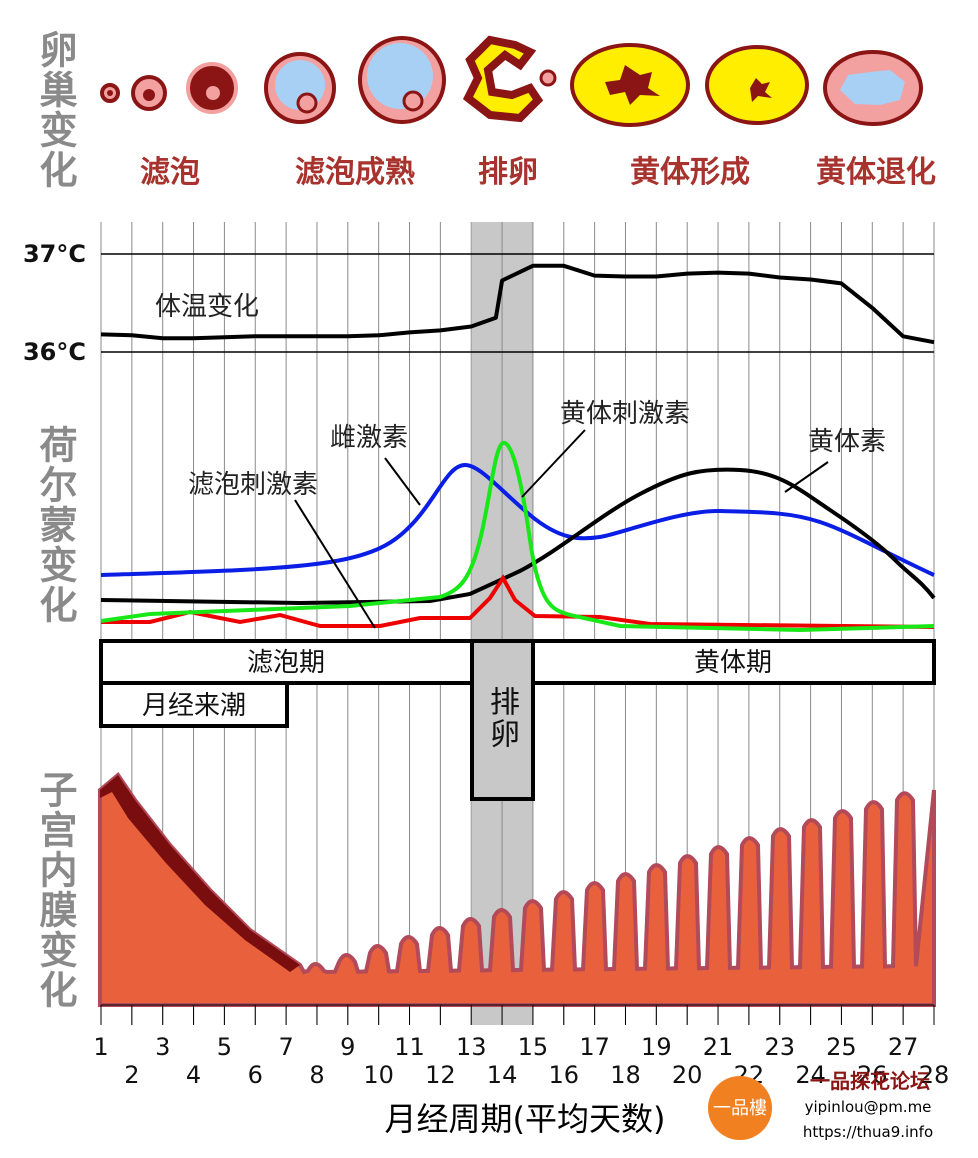 The width and height of the screenshot is (978, 1158). Describe the element at coordinates (841, 1047) in the screenshot. I see `x-tick-label: 25` at that location.